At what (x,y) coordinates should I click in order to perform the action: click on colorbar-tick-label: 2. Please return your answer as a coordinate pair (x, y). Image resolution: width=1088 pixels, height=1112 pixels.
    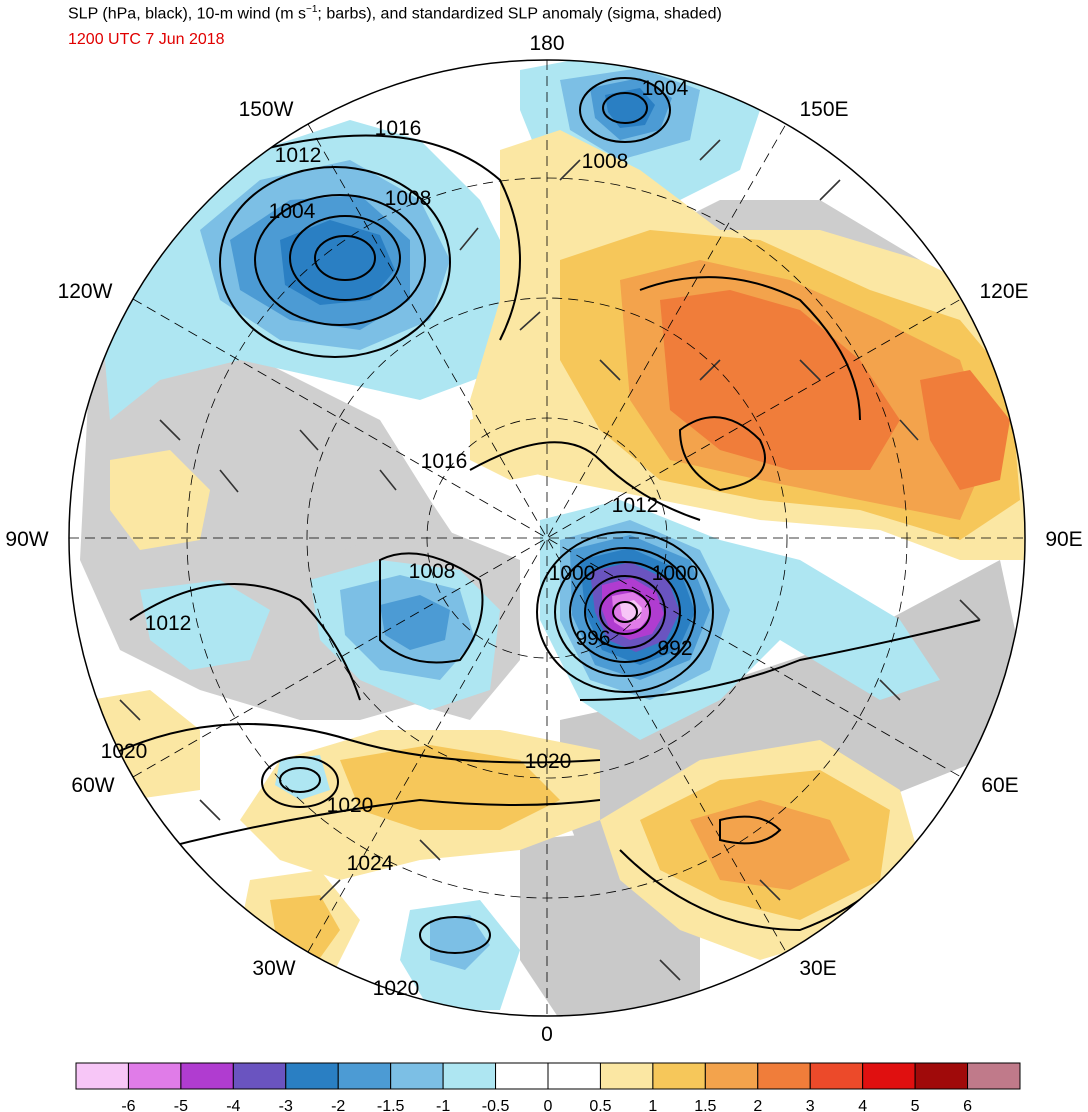
    Looking at the image, I should click on (757, 1105).